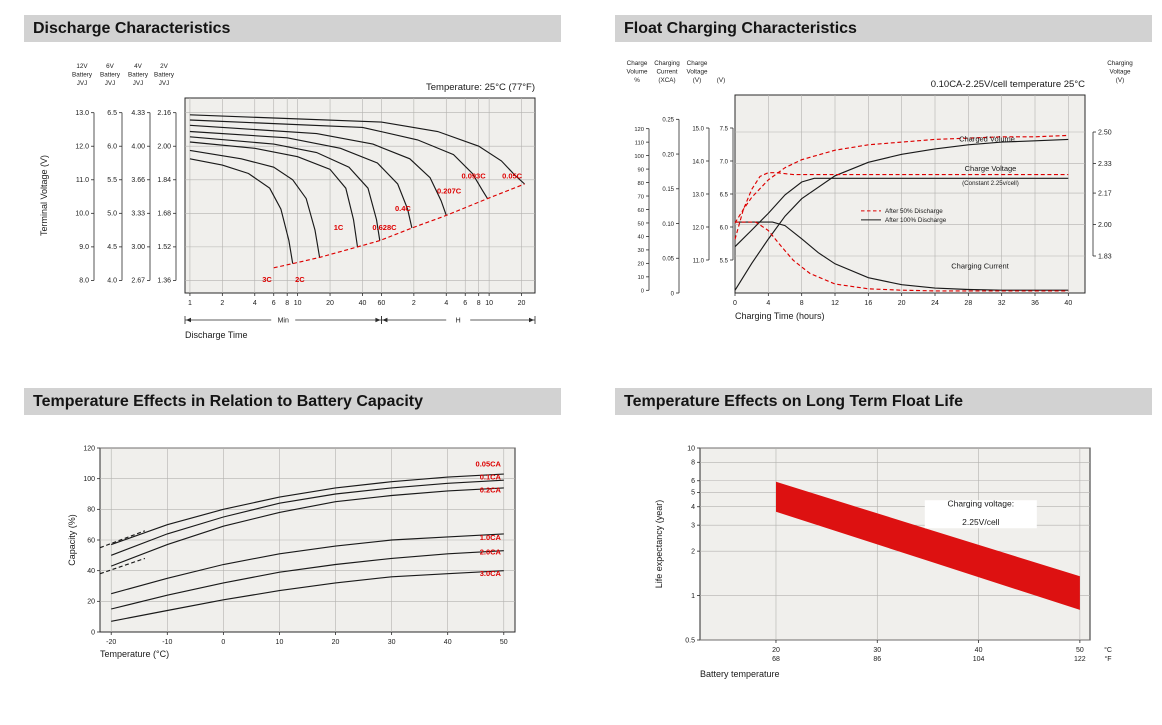 The image size is (1162, 725). Describe the element at coordinates (668, 121) in the screenshot. I see `svg-text: 0.25` at that location.